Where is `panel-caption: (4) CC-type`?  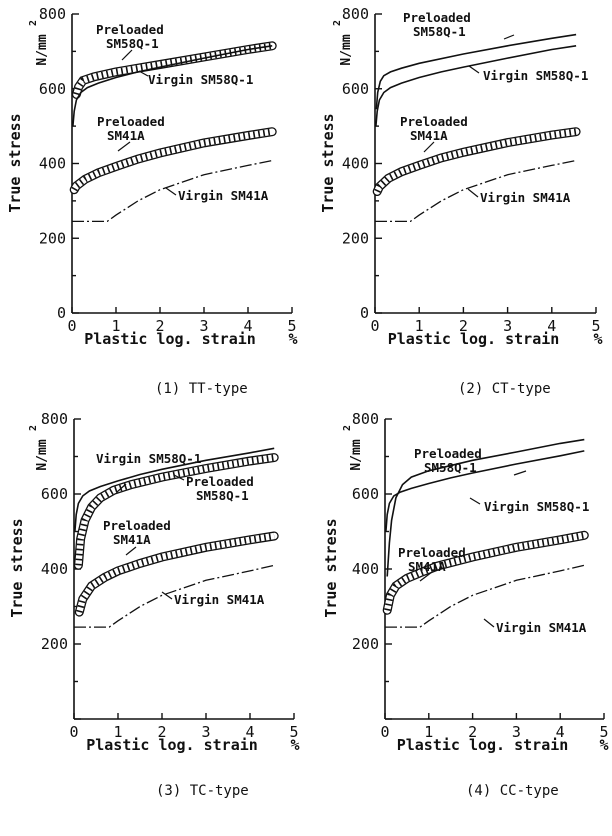
panel-caption: (4) CC-type is located at coordinates (512, 791).